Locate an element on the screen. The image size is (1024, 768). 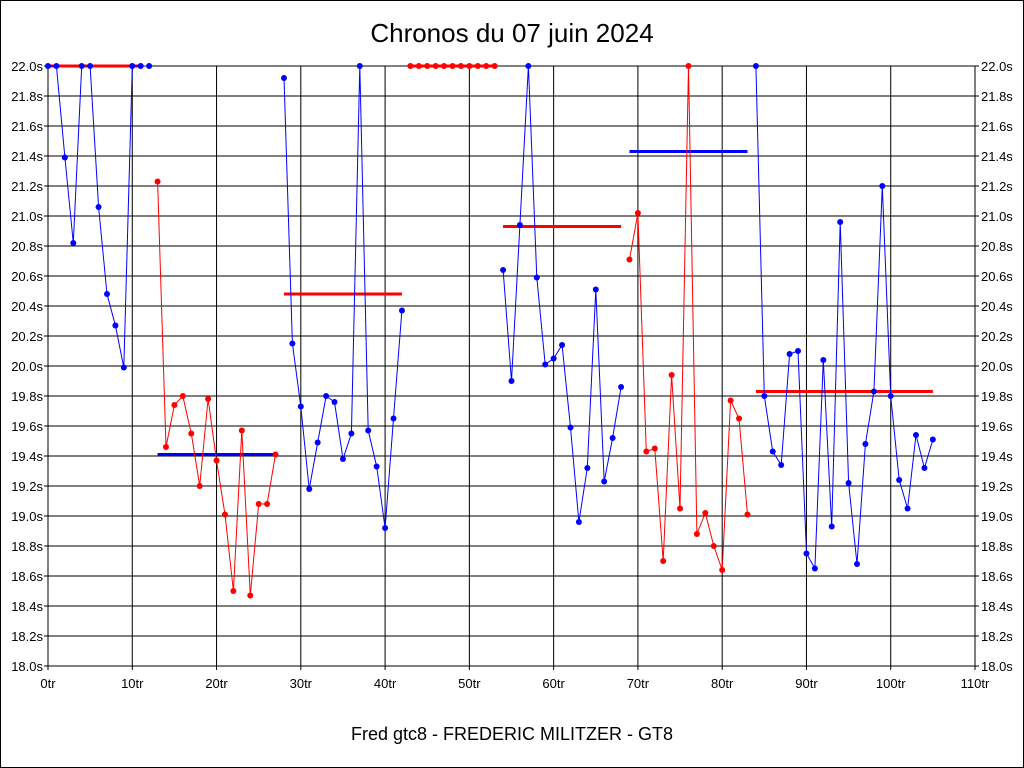
y-tick-label-right: 21.0s is located at coordinates (997, 216).